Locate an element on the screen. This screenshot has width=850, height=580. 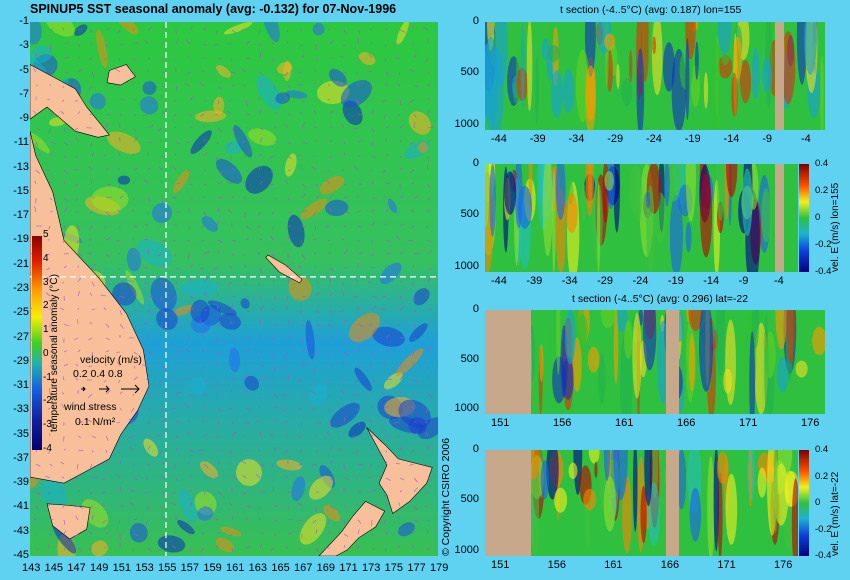
map-y-tick: -29 is located at coordinates (21, 360).